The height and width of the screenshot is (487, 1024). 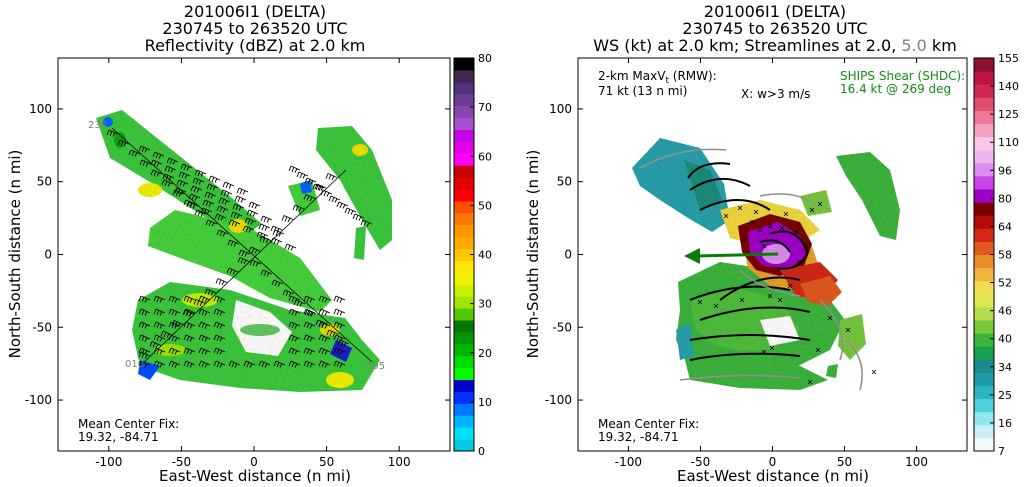 What do you see at coordinates (749, 261) in the screenshot?
I see `streamlines-2km` at bounding box center [749, 261].